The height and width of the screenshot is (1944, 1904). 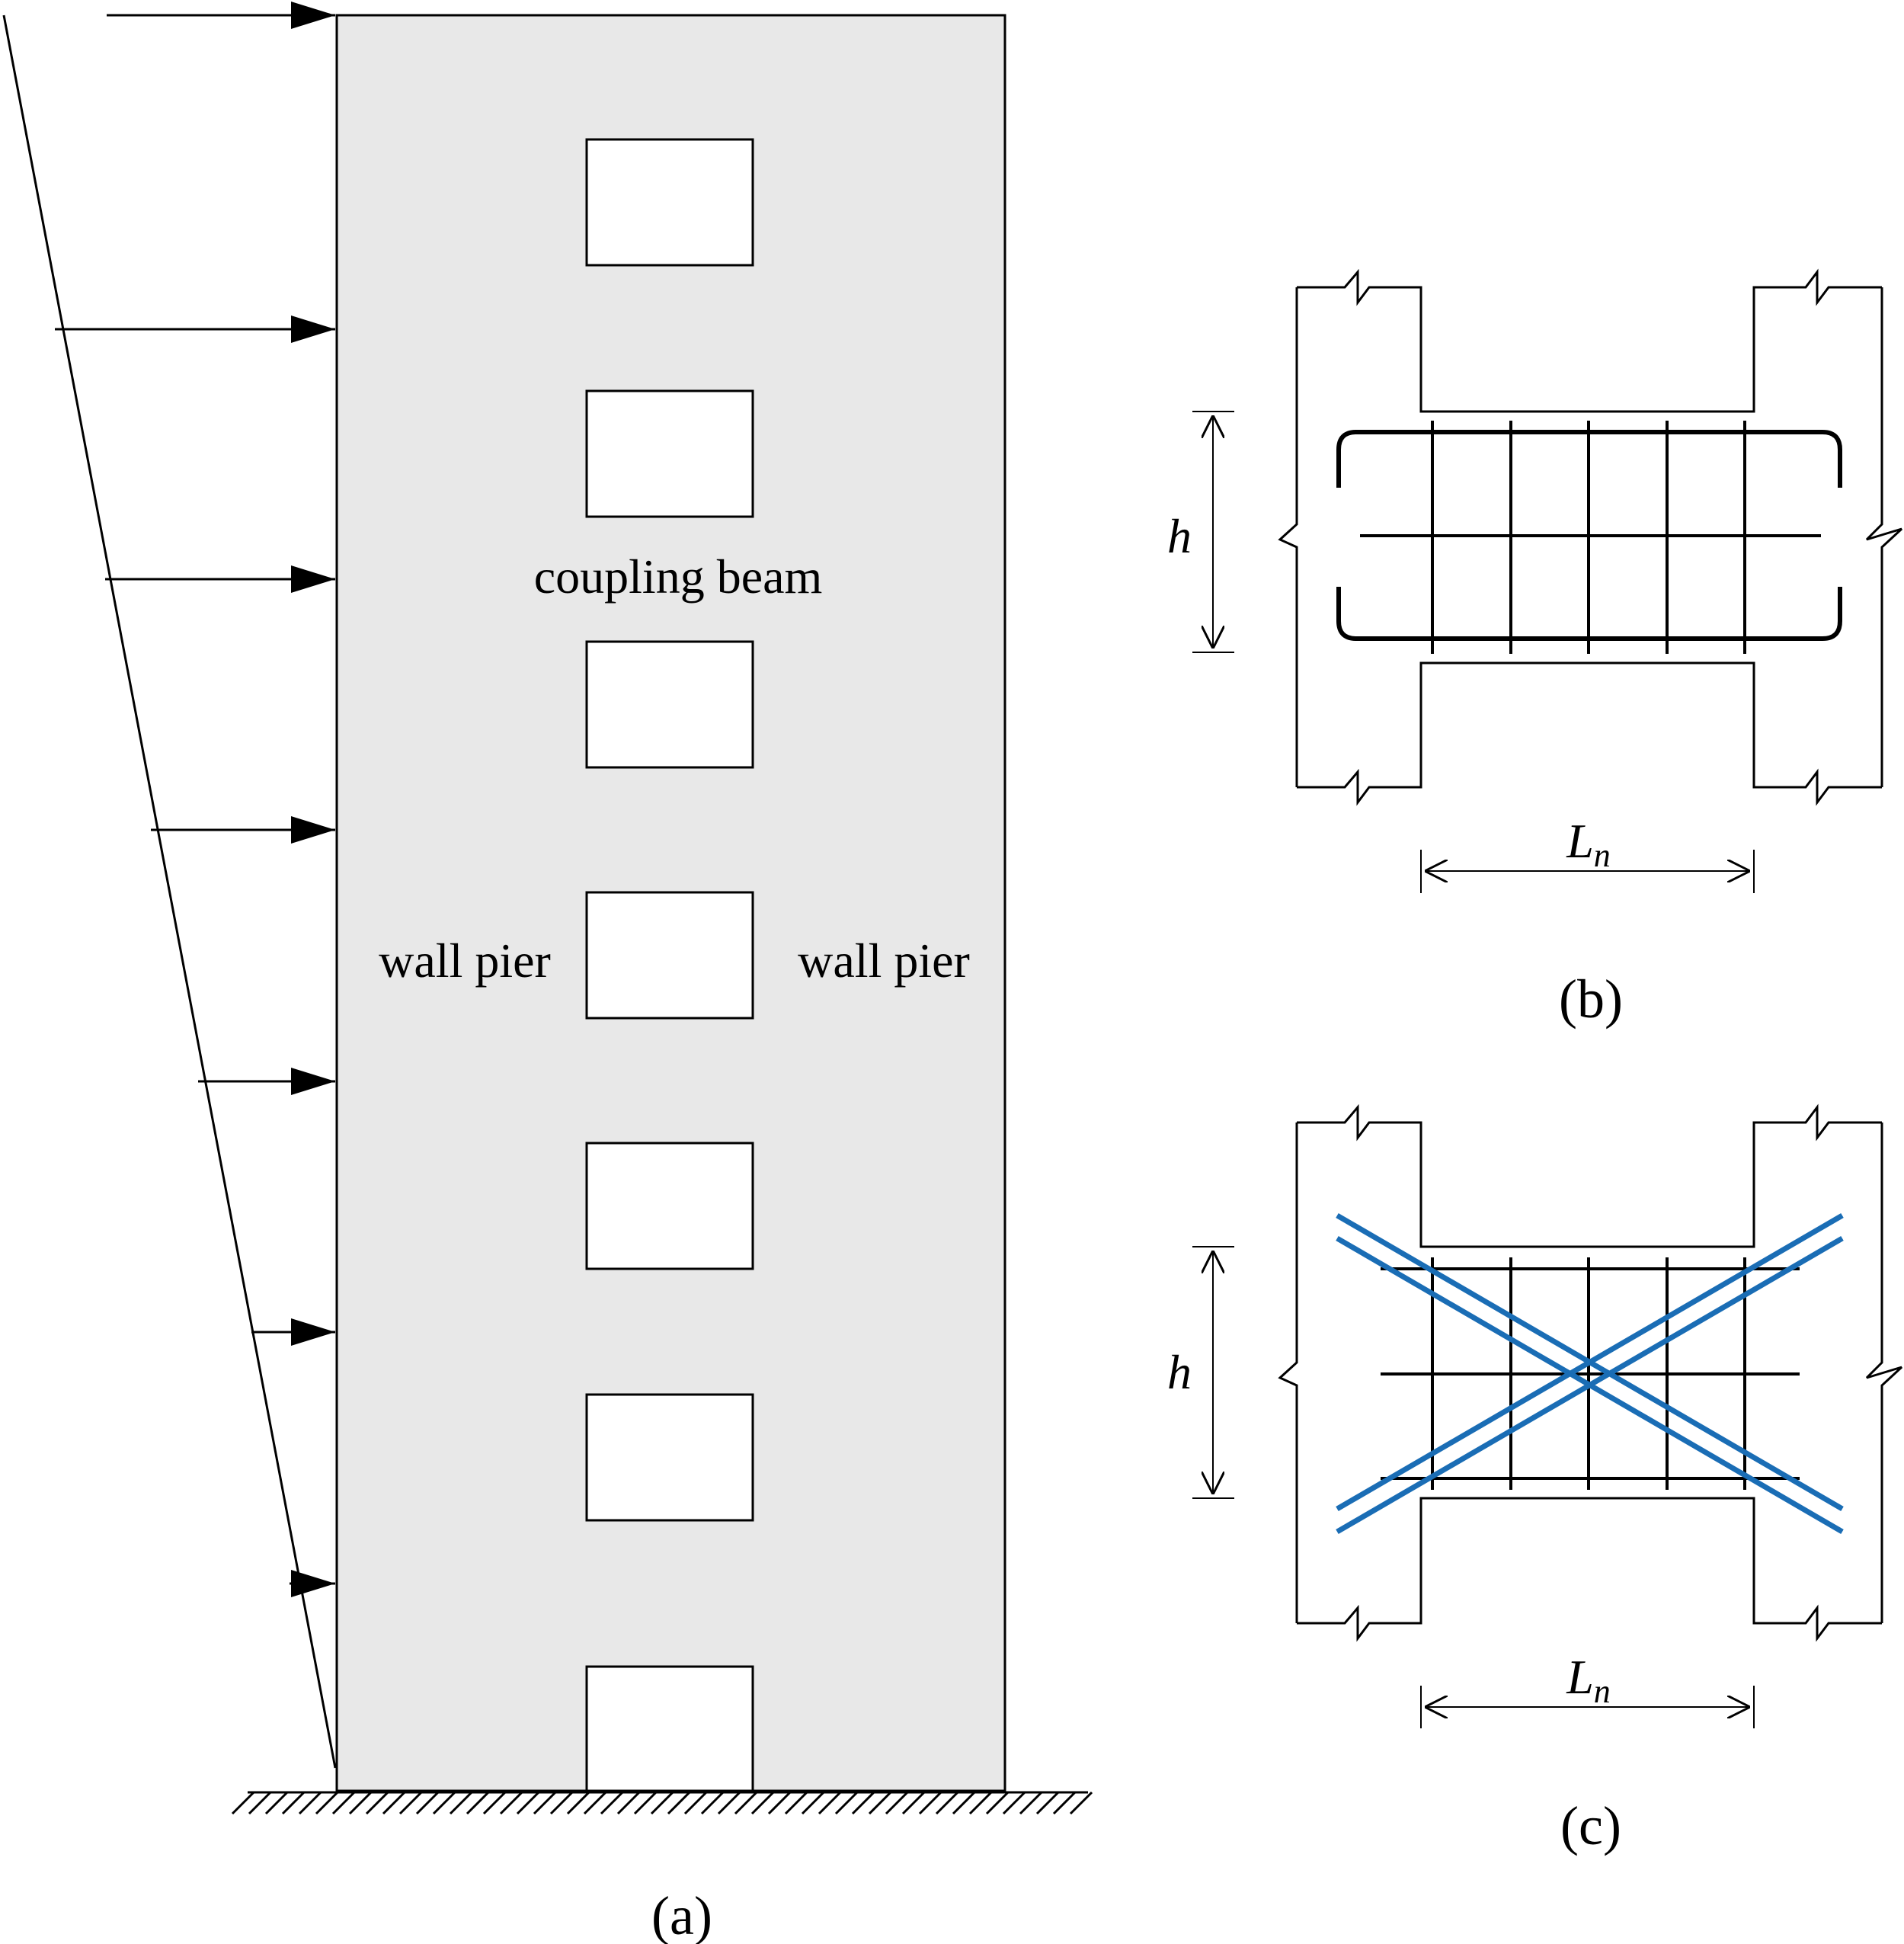 What do you see at coordinates (1590, 1373) in the screenshot?
I see `diagonal-rebar` at bounding box center [1590, 1373].